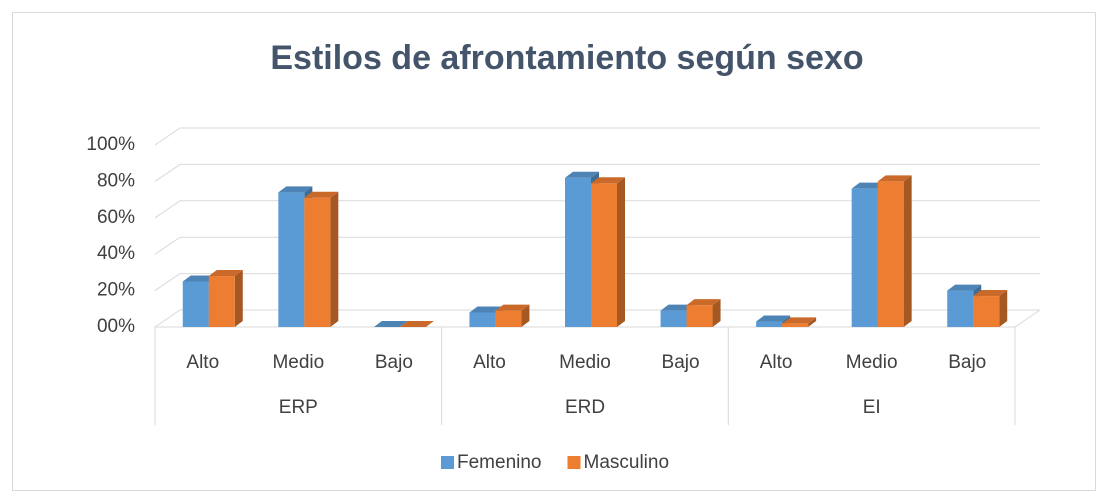 The height and width of the screenshot is (491, 1108). I want to click on y-tick-label: 100%, so click(110, 144).